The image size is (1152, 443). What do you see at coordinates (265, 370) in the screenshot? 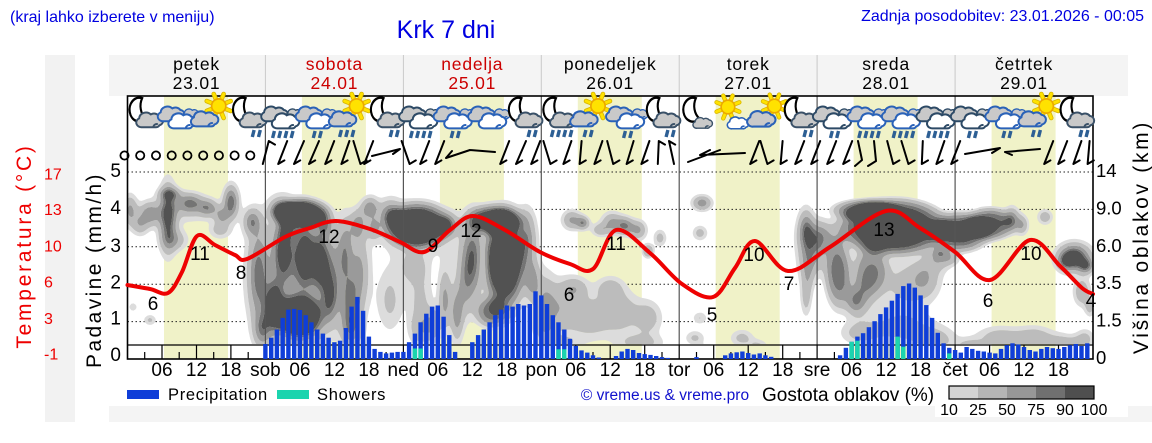
I see `svg-text: sob` at bounding box center [265, 370].